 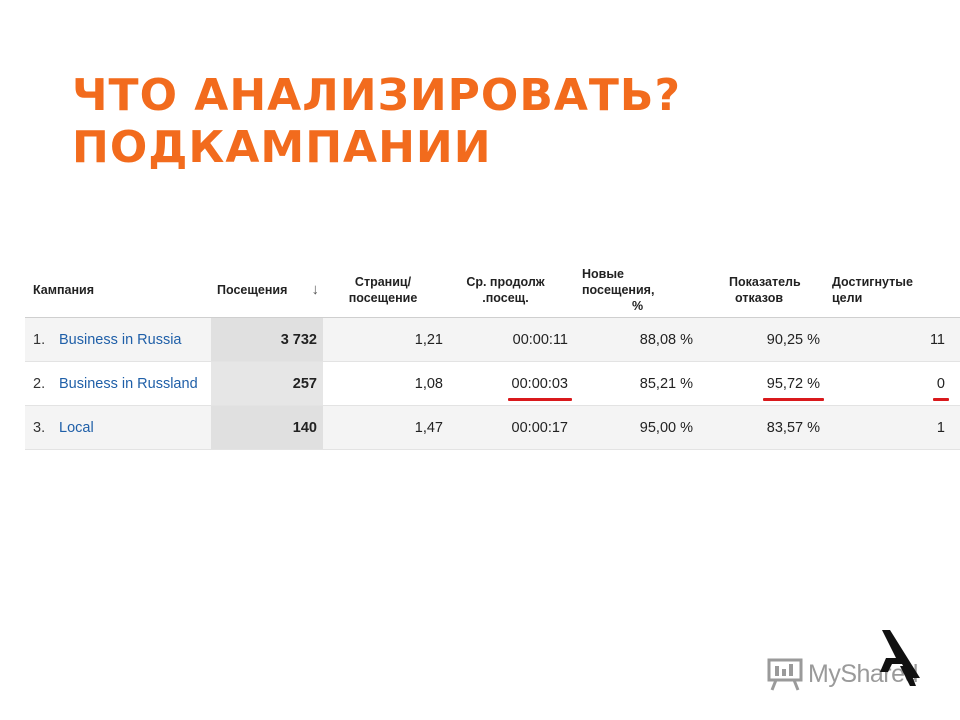 What do you see at coordinates (785, 674) in the screenshot?
I see `presentation-board-icon` at bounding box center [785, 674].